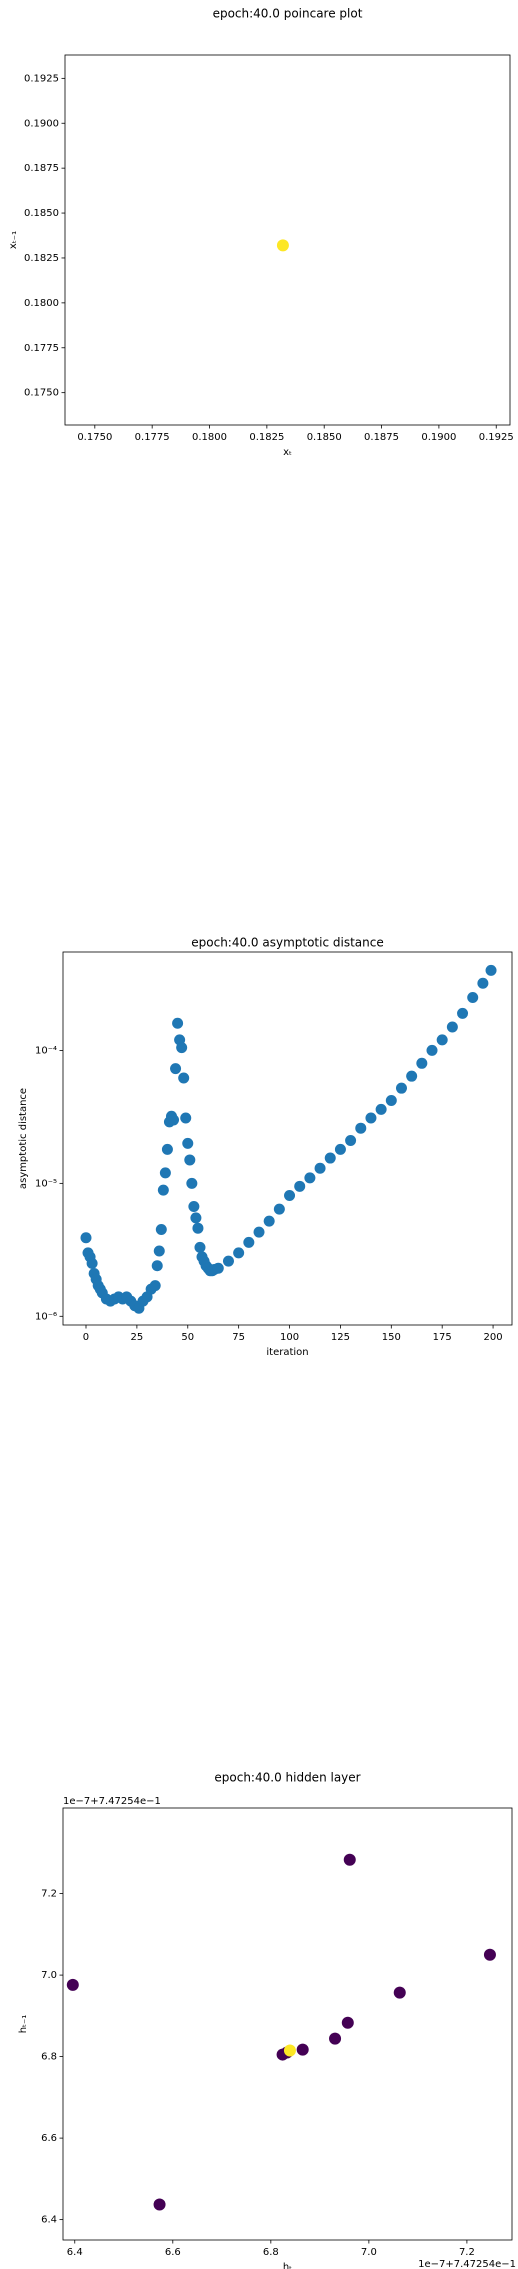 Image resolution: width=518 pixels, height=2269 pixels. What do you see at coordinates (238, 1337) in the screenshot?
I see `x-tick-label: 75` at bounding box center [238, 1337].